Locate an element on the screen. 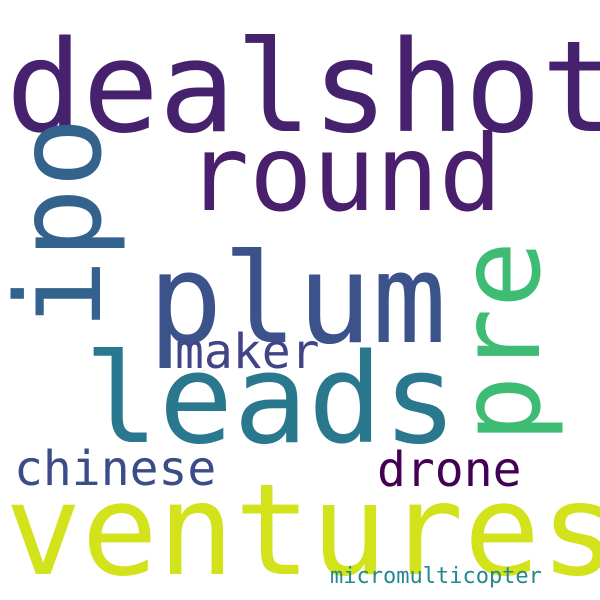 This screenshot has height=600, width=600. word-ipo: ipo is located at coordinates (64, 223).